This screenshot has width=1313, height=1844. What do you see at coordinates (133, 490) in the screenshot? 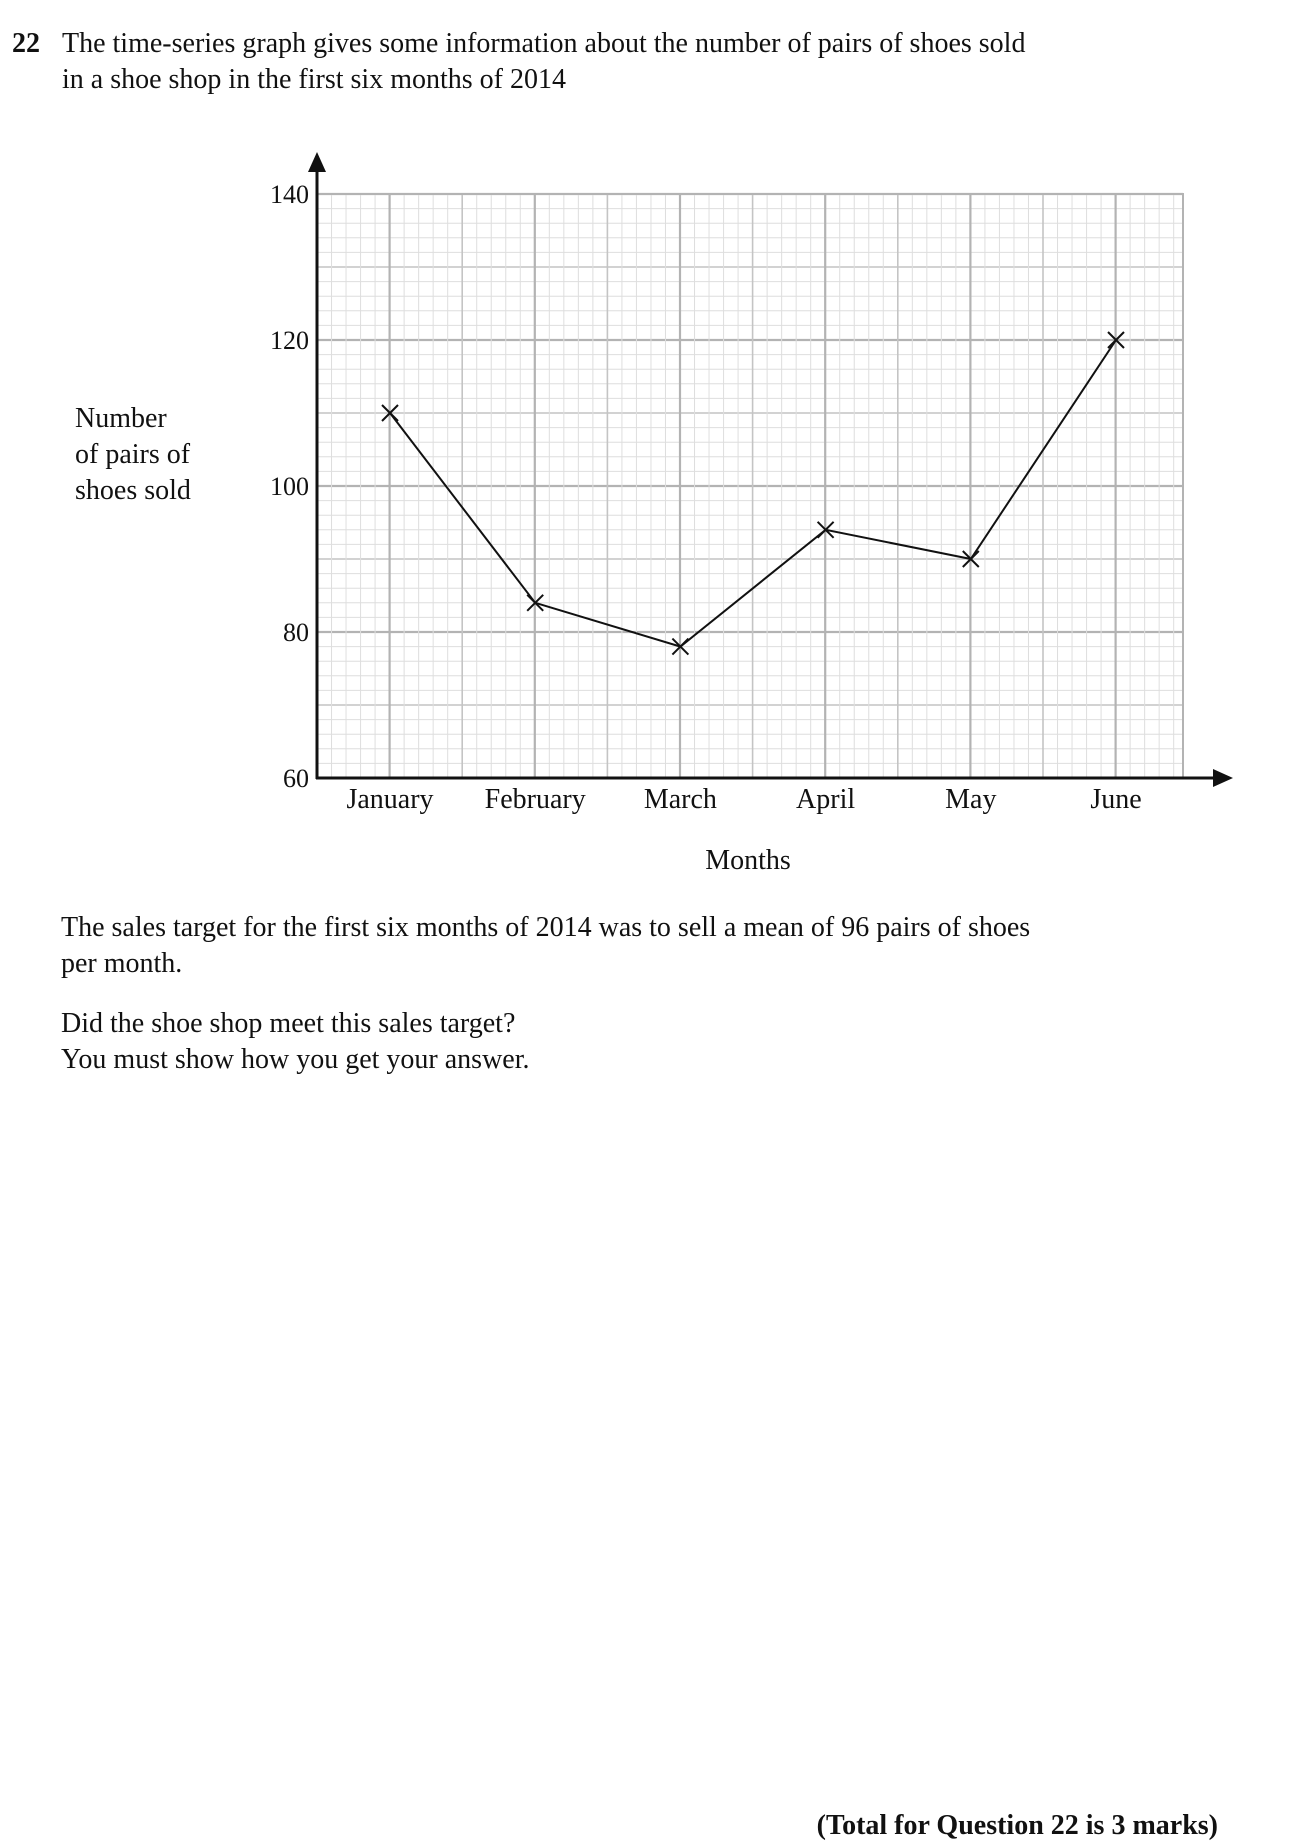
I see `y-axis-label-line-3: shoes sold` at bounding box center [133, 490].